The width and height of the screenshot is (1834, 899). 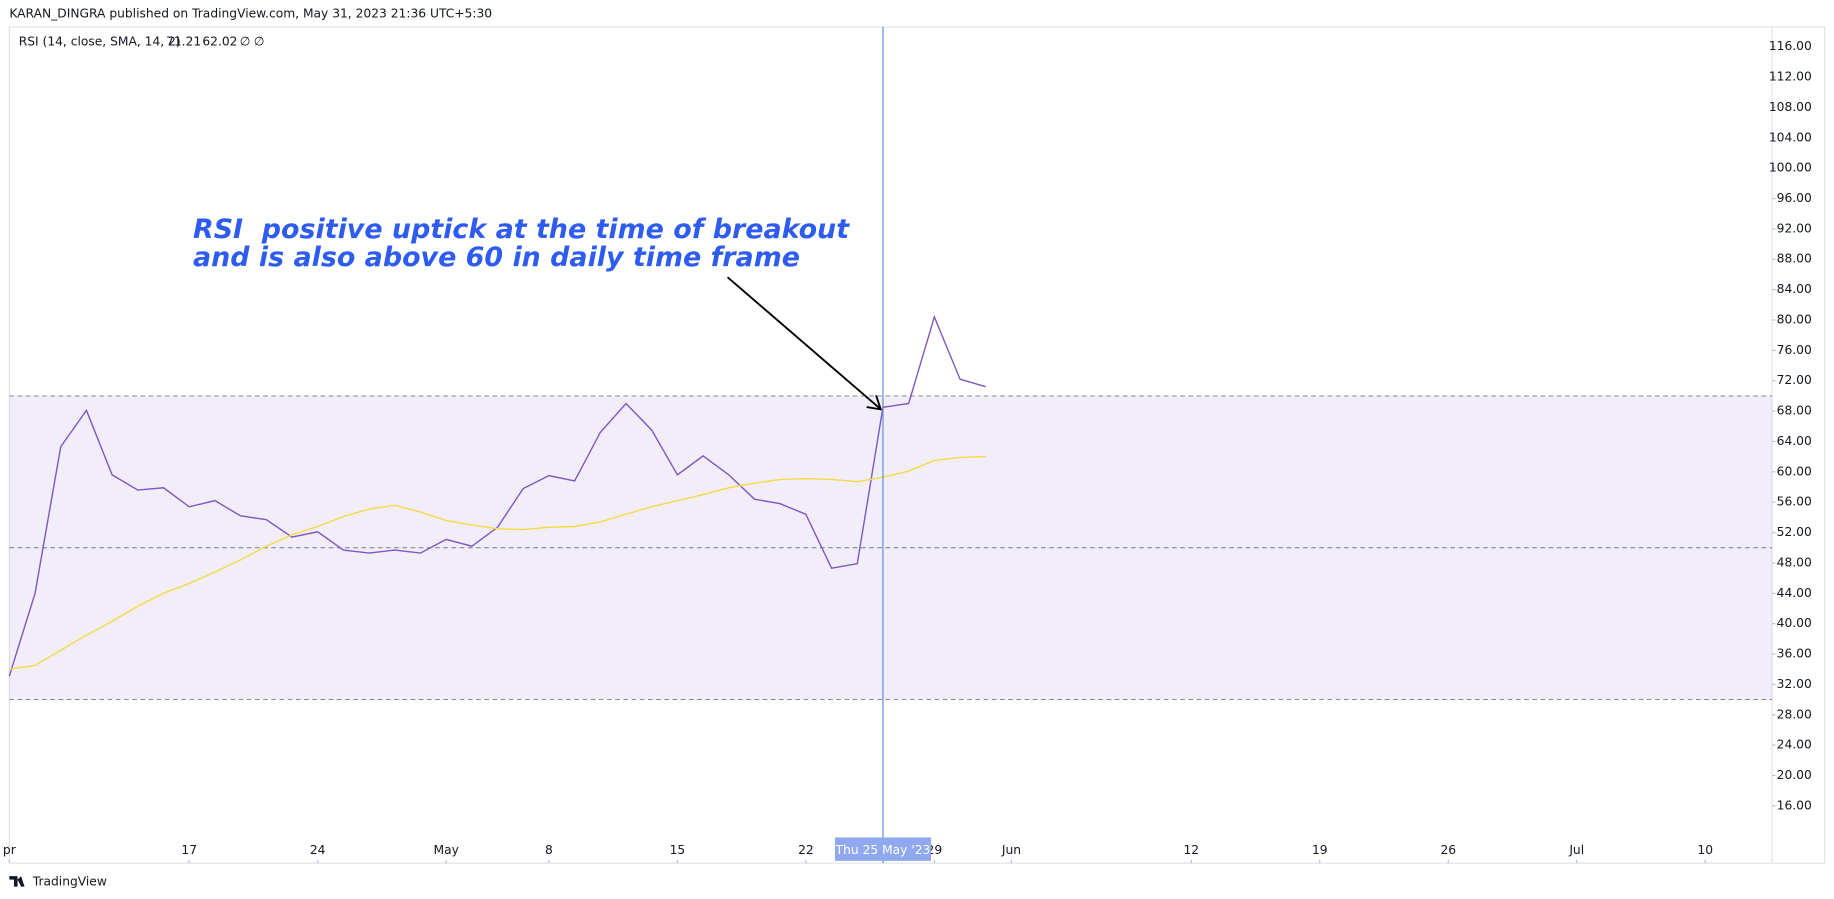 I want to click on y-tick-label: 56.00, so click(x=1794, y=502).